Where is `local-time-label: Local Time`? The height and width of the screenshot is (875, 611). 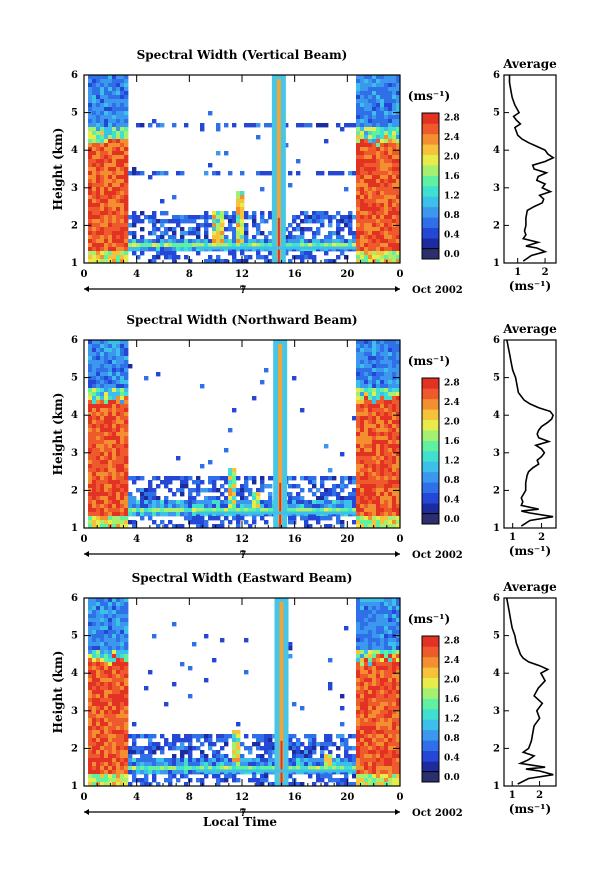 local-time-label: Local Time is located at coordinates (240, 822).